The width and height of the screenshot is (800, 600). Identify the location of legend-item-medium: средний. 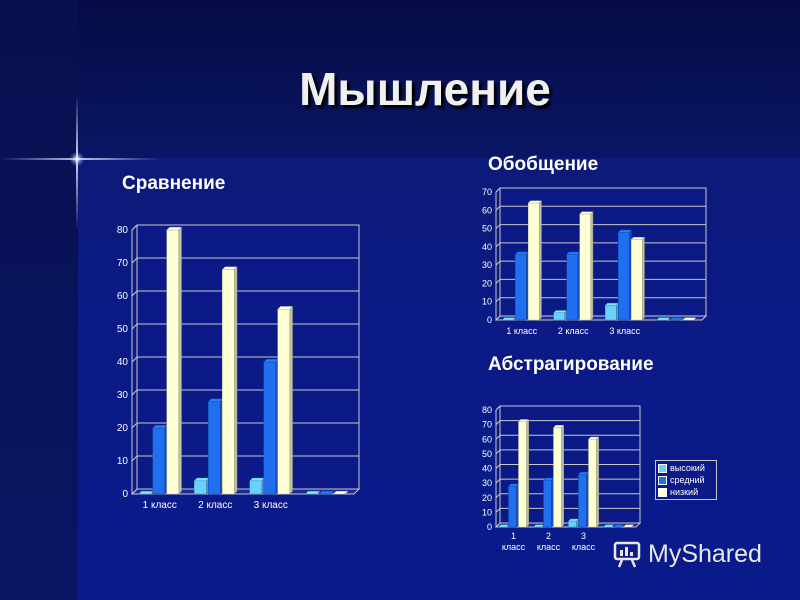
(686, 480).